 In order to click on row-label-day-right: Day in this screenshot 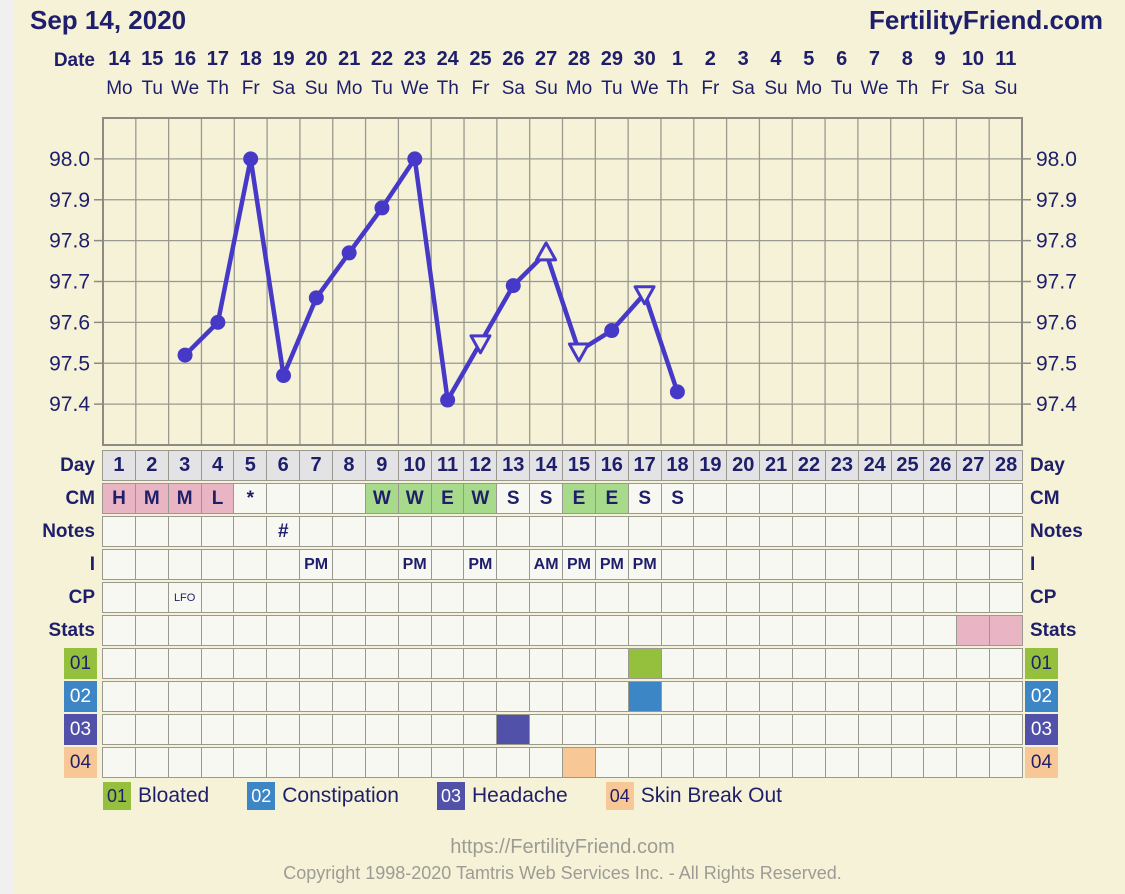, I will do `click(1047, 465)`.